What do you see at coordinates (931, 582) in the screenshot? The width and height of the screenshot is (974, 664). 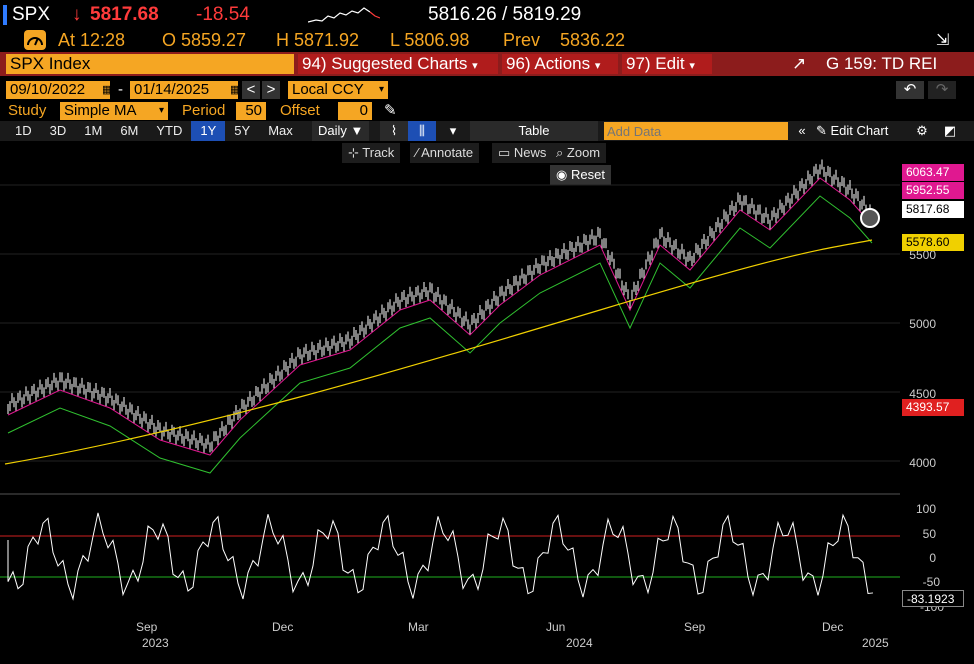 I see `osc-axis-label: -50` at bounding box center [931, 582].